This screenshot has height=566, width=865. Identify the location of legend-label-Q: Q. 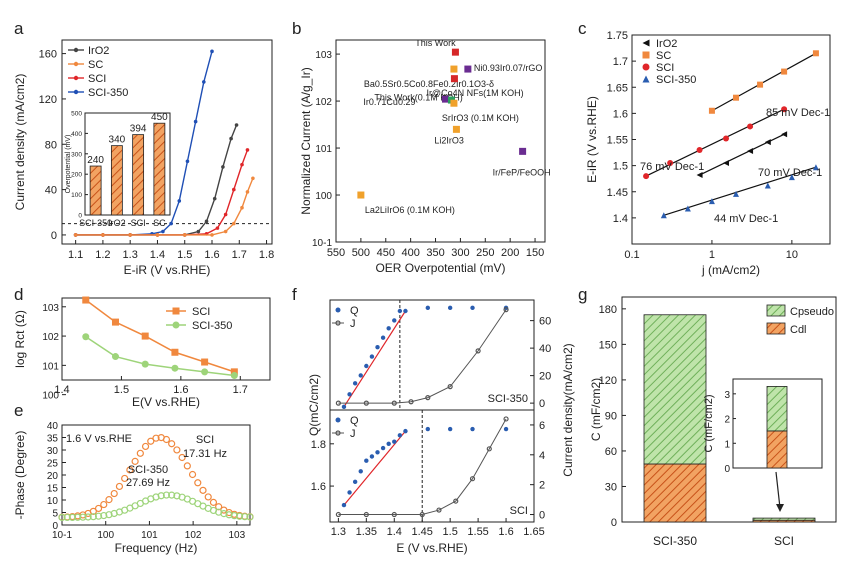
(354, 311).